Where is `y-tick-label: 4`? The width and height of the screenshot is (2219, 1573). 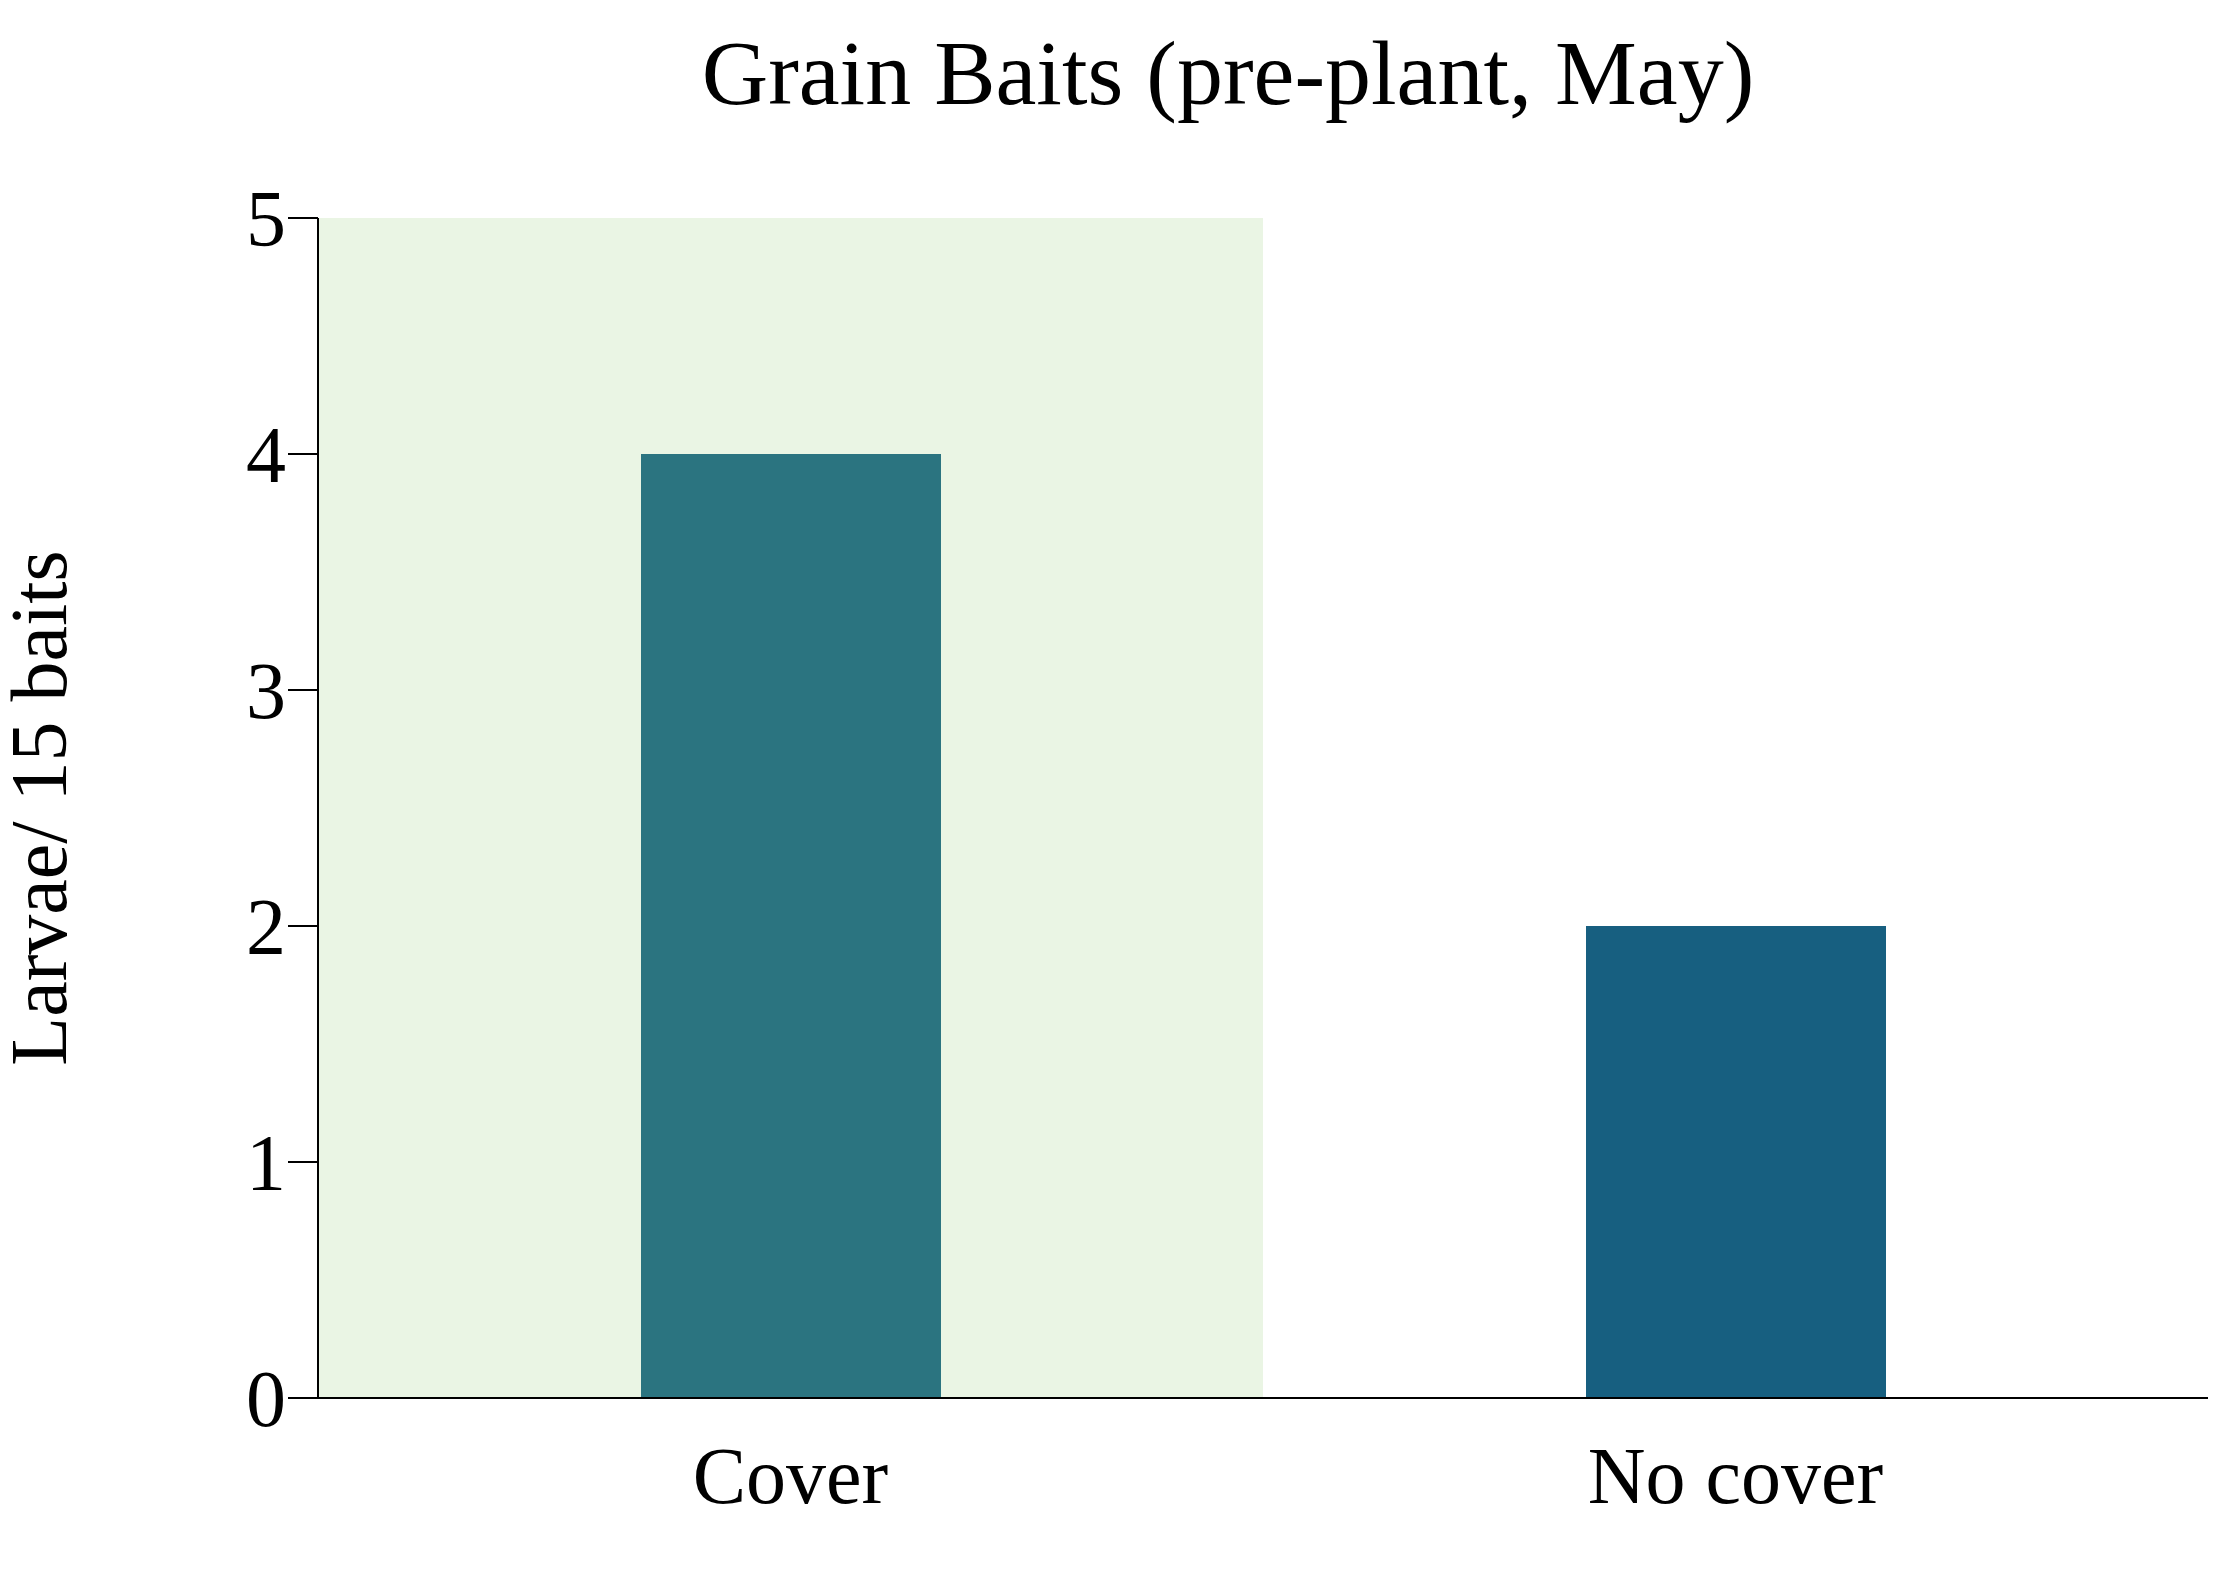 y-tick-label: 4 is located at coordinates (266, 455).